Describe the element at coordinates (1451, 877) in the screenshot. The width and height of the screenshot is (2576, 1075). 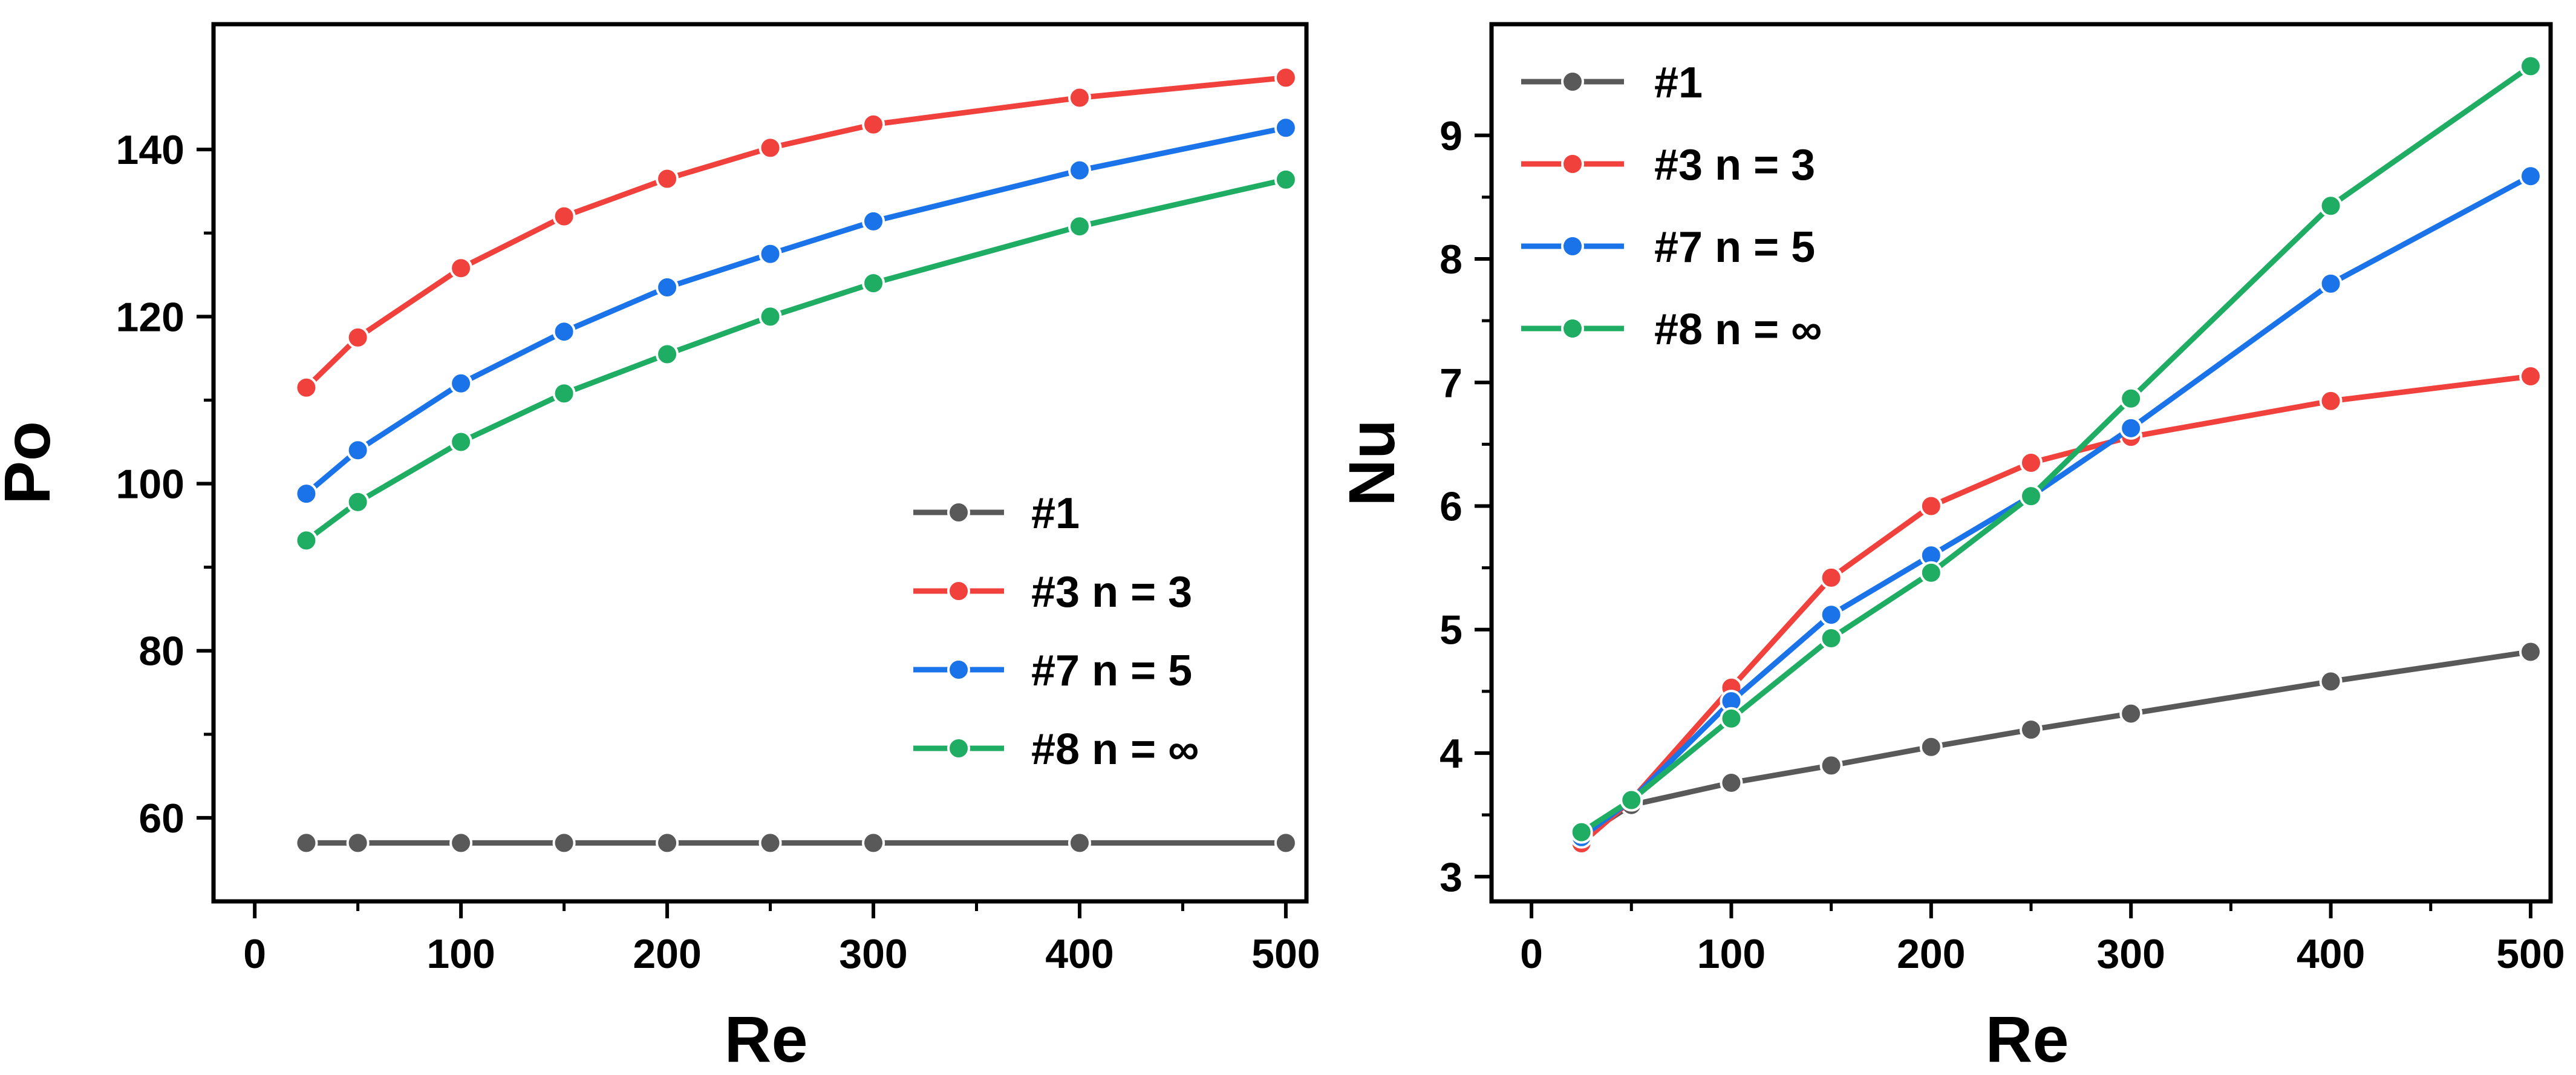
I see `y-tick-label: 3` at that location.